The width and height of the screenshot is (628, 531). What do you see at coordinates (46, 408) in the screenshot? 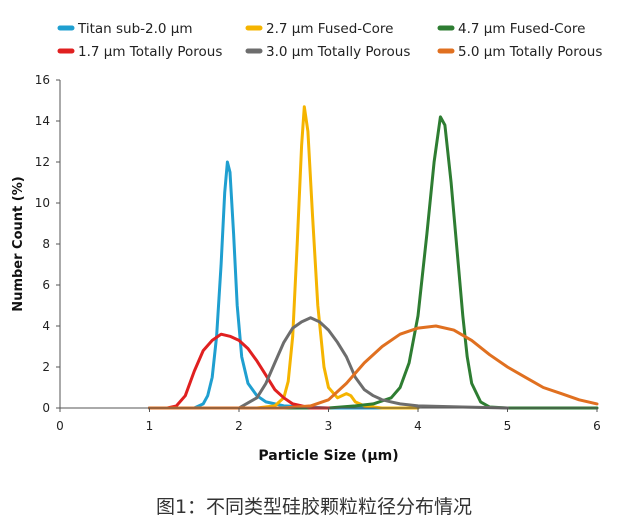
I see `y-tick-label: 0` at bounding box center [46, 408].